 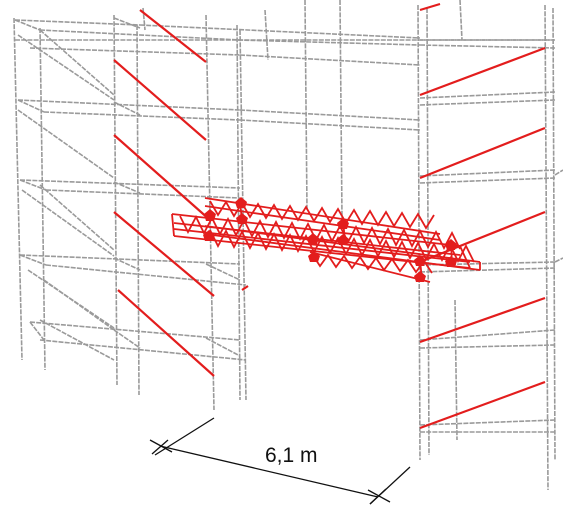 I want to click on coupler-nodes, so click(x=330, y=239).